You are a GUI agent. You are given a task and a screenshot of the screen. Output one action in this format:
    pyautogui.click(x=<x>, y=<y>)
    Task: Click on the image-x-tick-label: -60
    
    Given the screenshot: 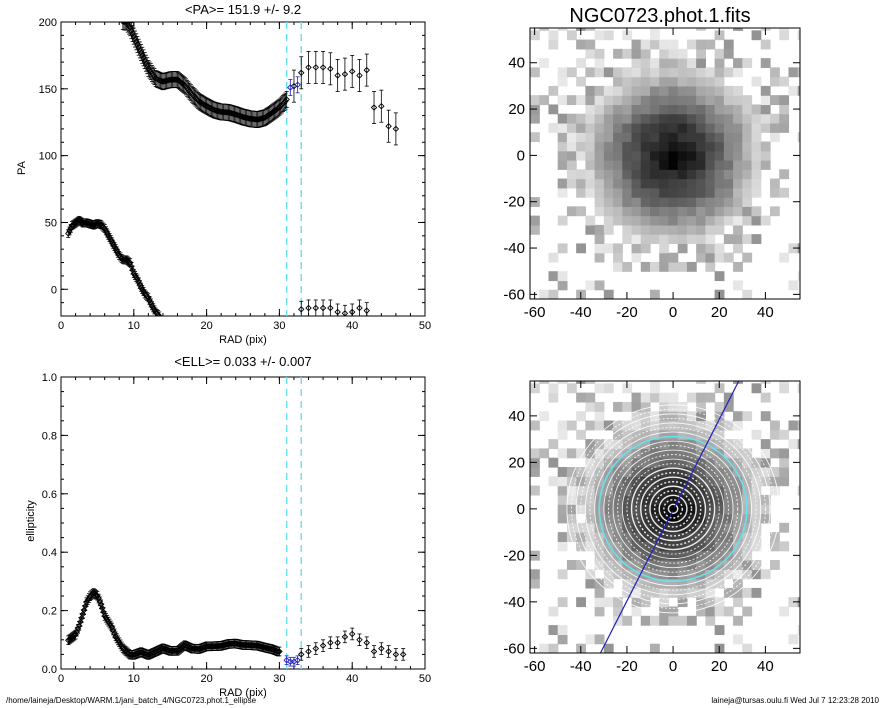 What is the action you would take?
    pyautogui.click(x=535, y=312)
    